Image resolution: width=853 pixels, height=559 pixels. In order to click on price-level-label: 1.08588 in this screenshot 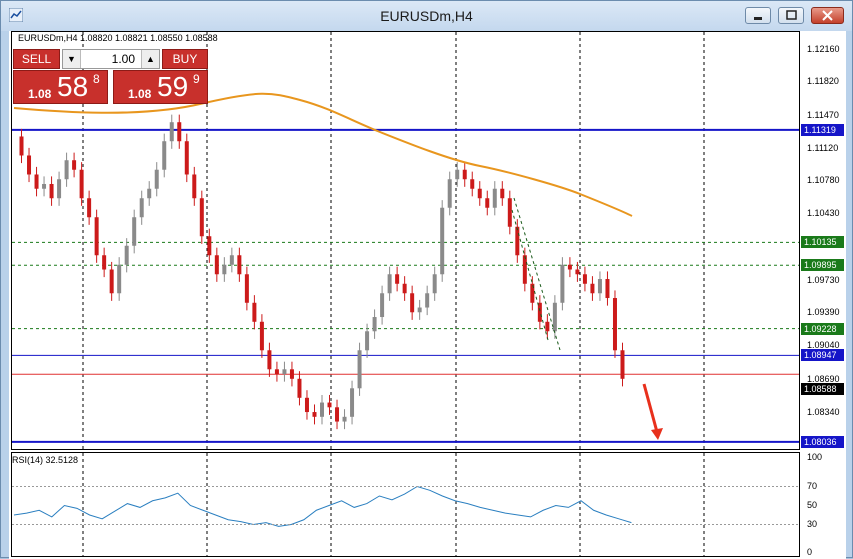, I will do `click(822, 389)`.